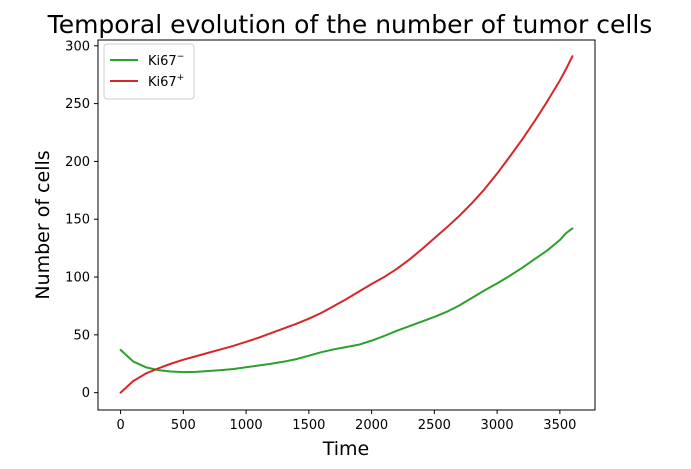  I want to click on x-tick-label: 2500, so click(434, 425).